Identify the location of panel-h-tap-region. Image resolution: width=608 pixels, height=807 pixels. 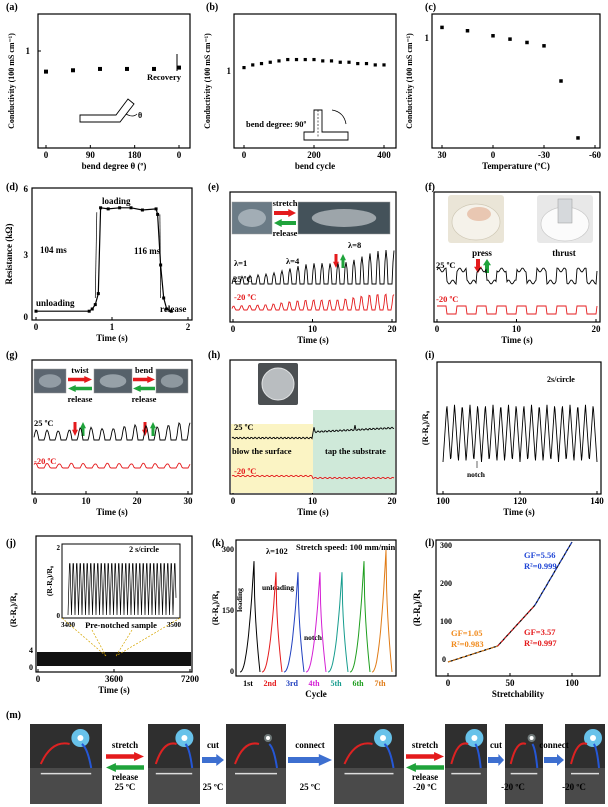
(354, 451).